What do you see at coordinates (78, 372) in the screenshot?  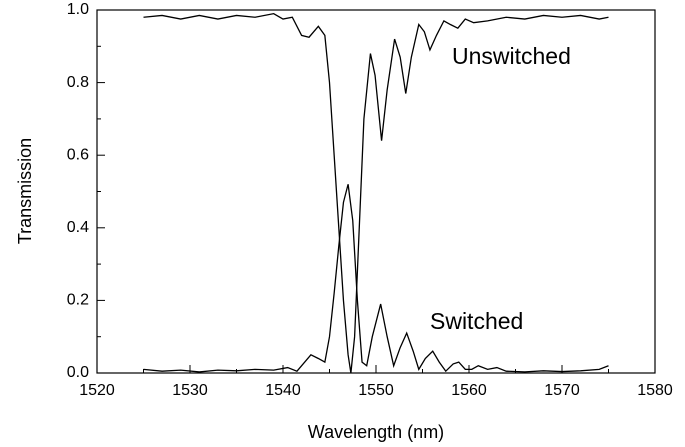 I see `y-tick-label: 0.0` at bounding box center [78, 372].